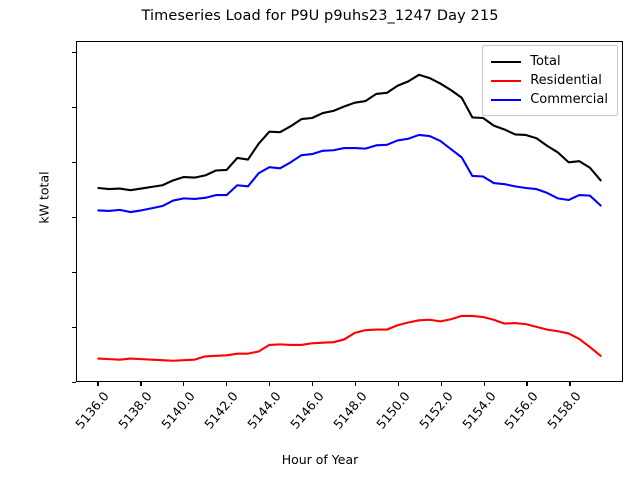 The height and width of the screenshot is (480, 640). Describe the element at coordinates (392, 410) in the screenshot. I see `x-tick-label: 5150.0` at that location.